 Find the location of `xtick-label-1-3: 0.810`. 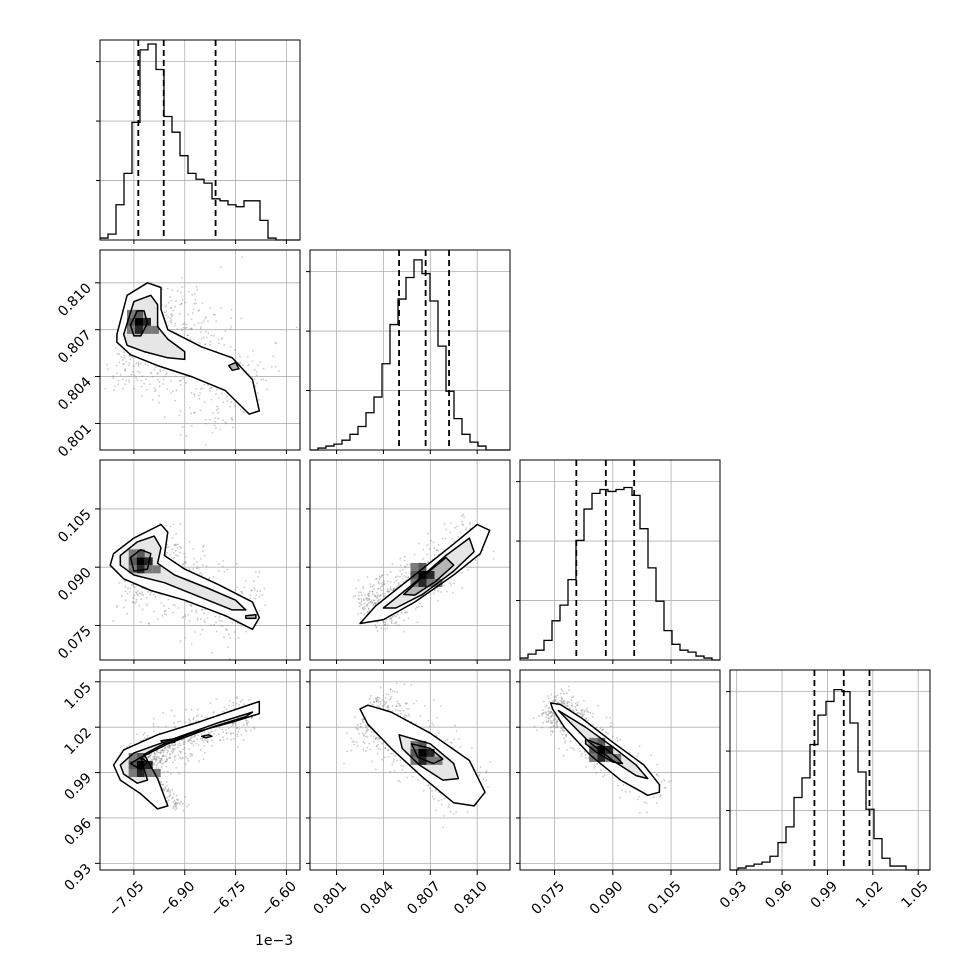

xtick-label-1-3: 0.810 is located at coordinates (471, 898).